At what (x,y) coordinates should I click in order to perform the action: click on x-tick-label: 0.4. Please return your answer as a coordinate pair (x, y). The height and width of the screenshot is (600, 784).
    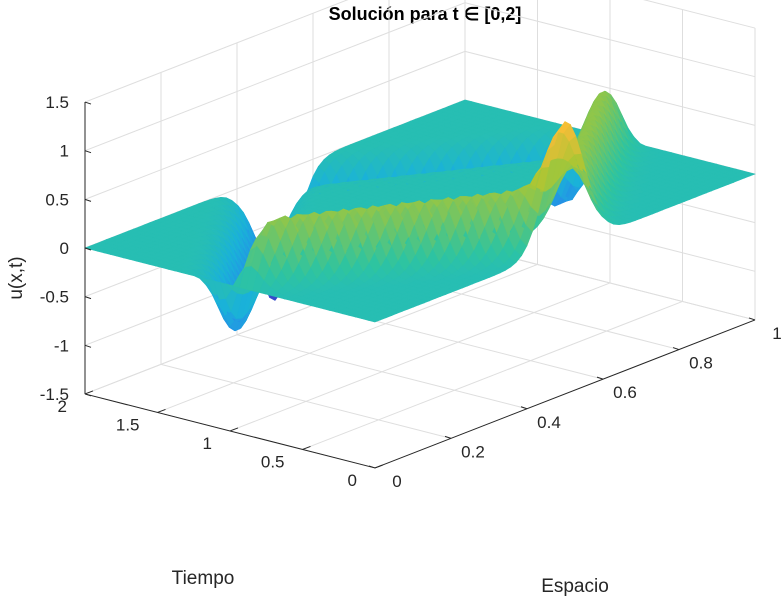
    Looking at the image, I should click on (549, 422).